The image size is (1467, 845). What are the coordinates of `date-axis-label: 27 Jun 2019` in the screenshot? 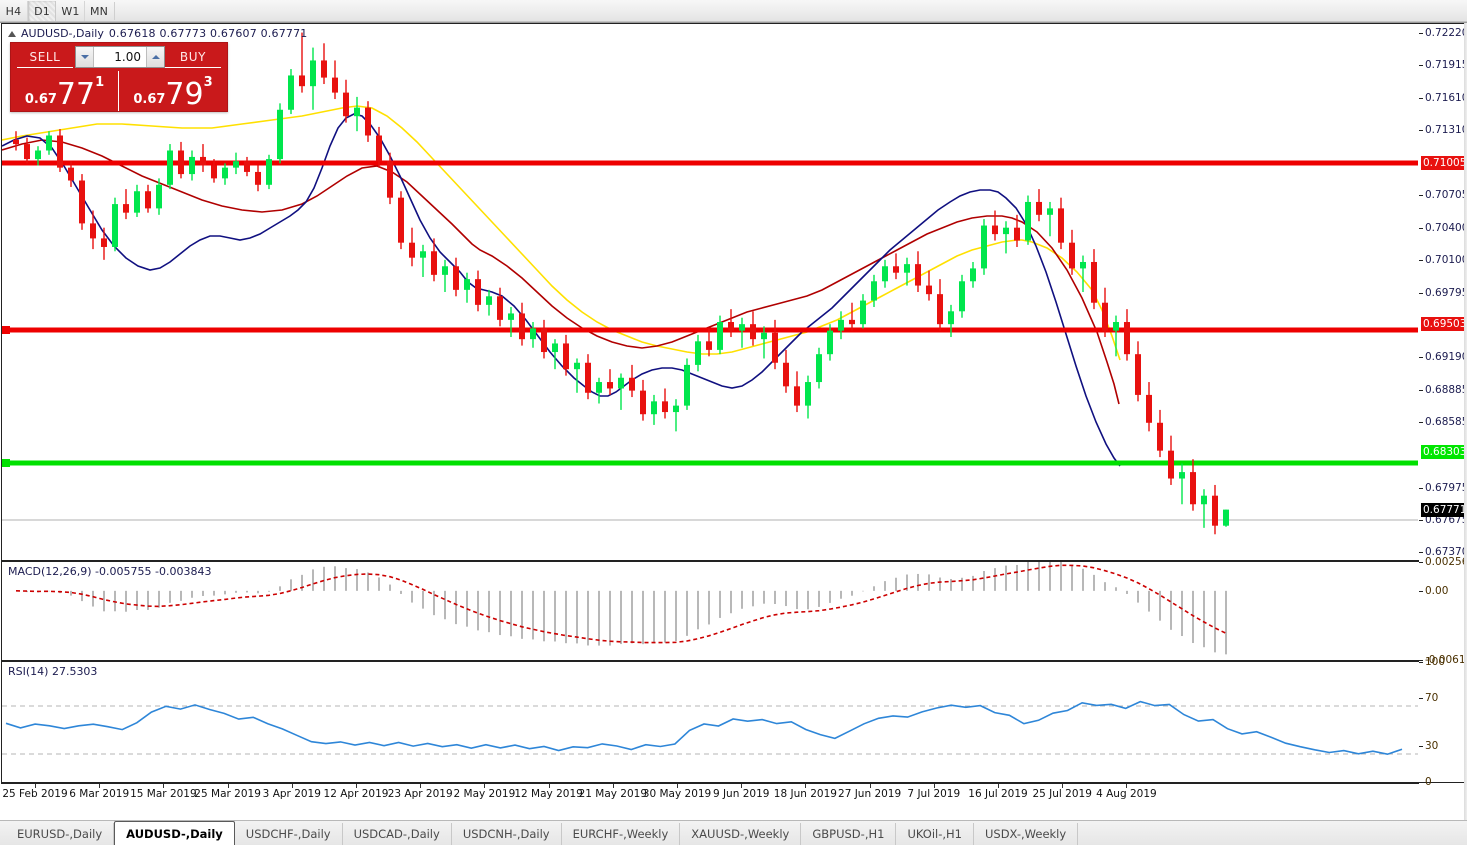 It's located at (870, 794).